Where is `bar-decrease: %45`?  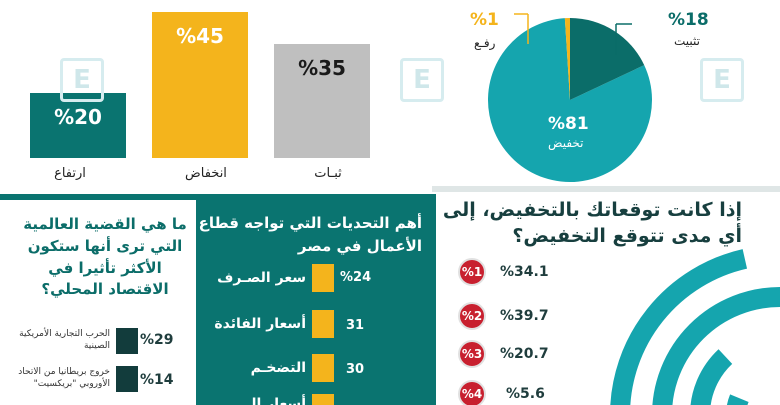
bar-decrease: %45 is located at coordinates (200, 85).